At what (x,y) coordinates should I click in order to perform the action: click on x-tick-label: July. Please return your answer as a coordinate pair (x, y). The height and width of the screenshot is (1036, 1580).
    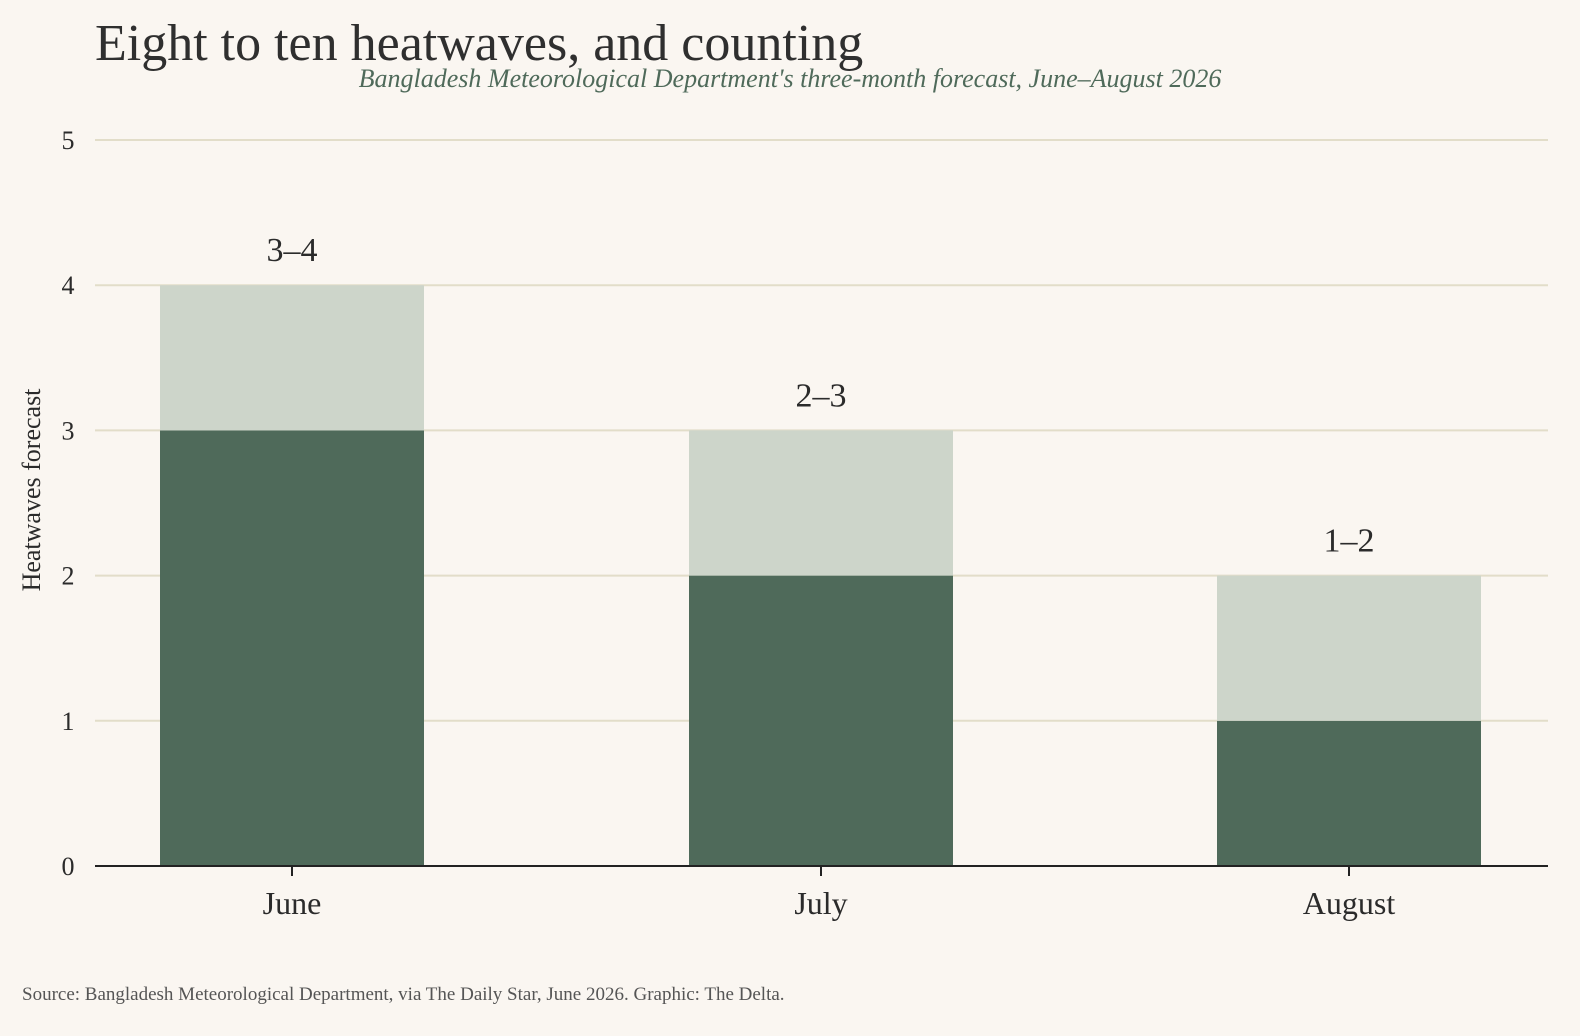
    Looking at the image, I should click on (820, 903).